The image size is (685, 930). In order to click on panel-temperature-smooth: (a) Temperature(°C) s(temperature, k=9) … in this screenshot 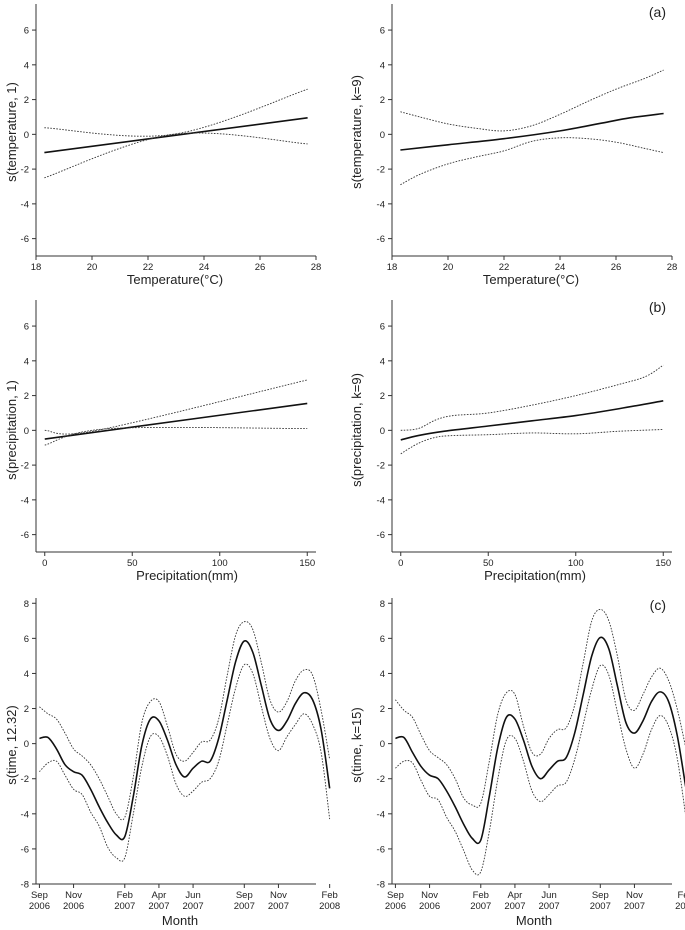, I will do `click(513, 145)`.